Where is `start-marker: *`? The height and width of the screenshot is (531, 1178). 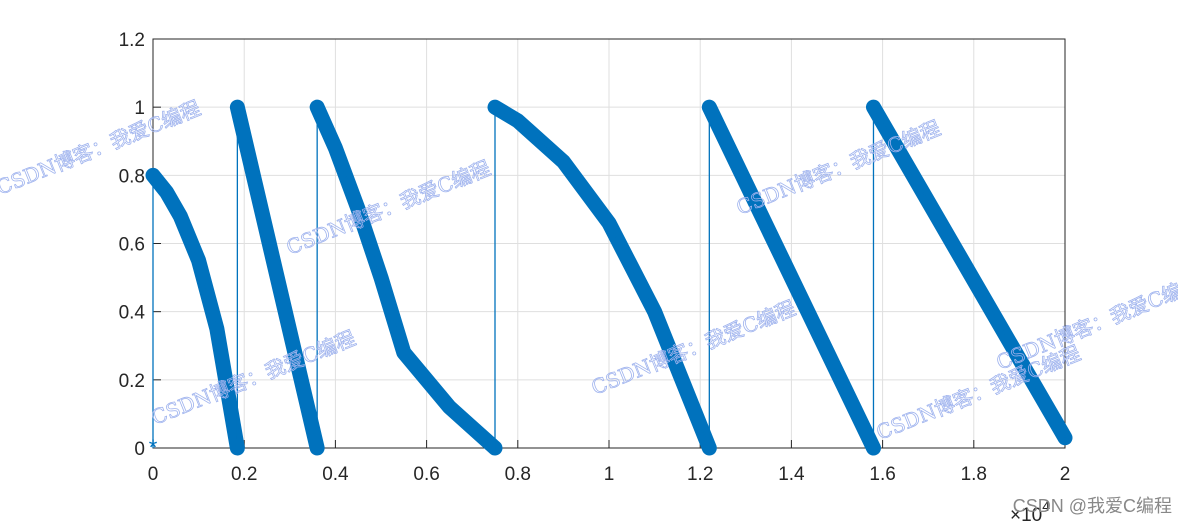
start-marker: * is located at coordinates (153, 447).